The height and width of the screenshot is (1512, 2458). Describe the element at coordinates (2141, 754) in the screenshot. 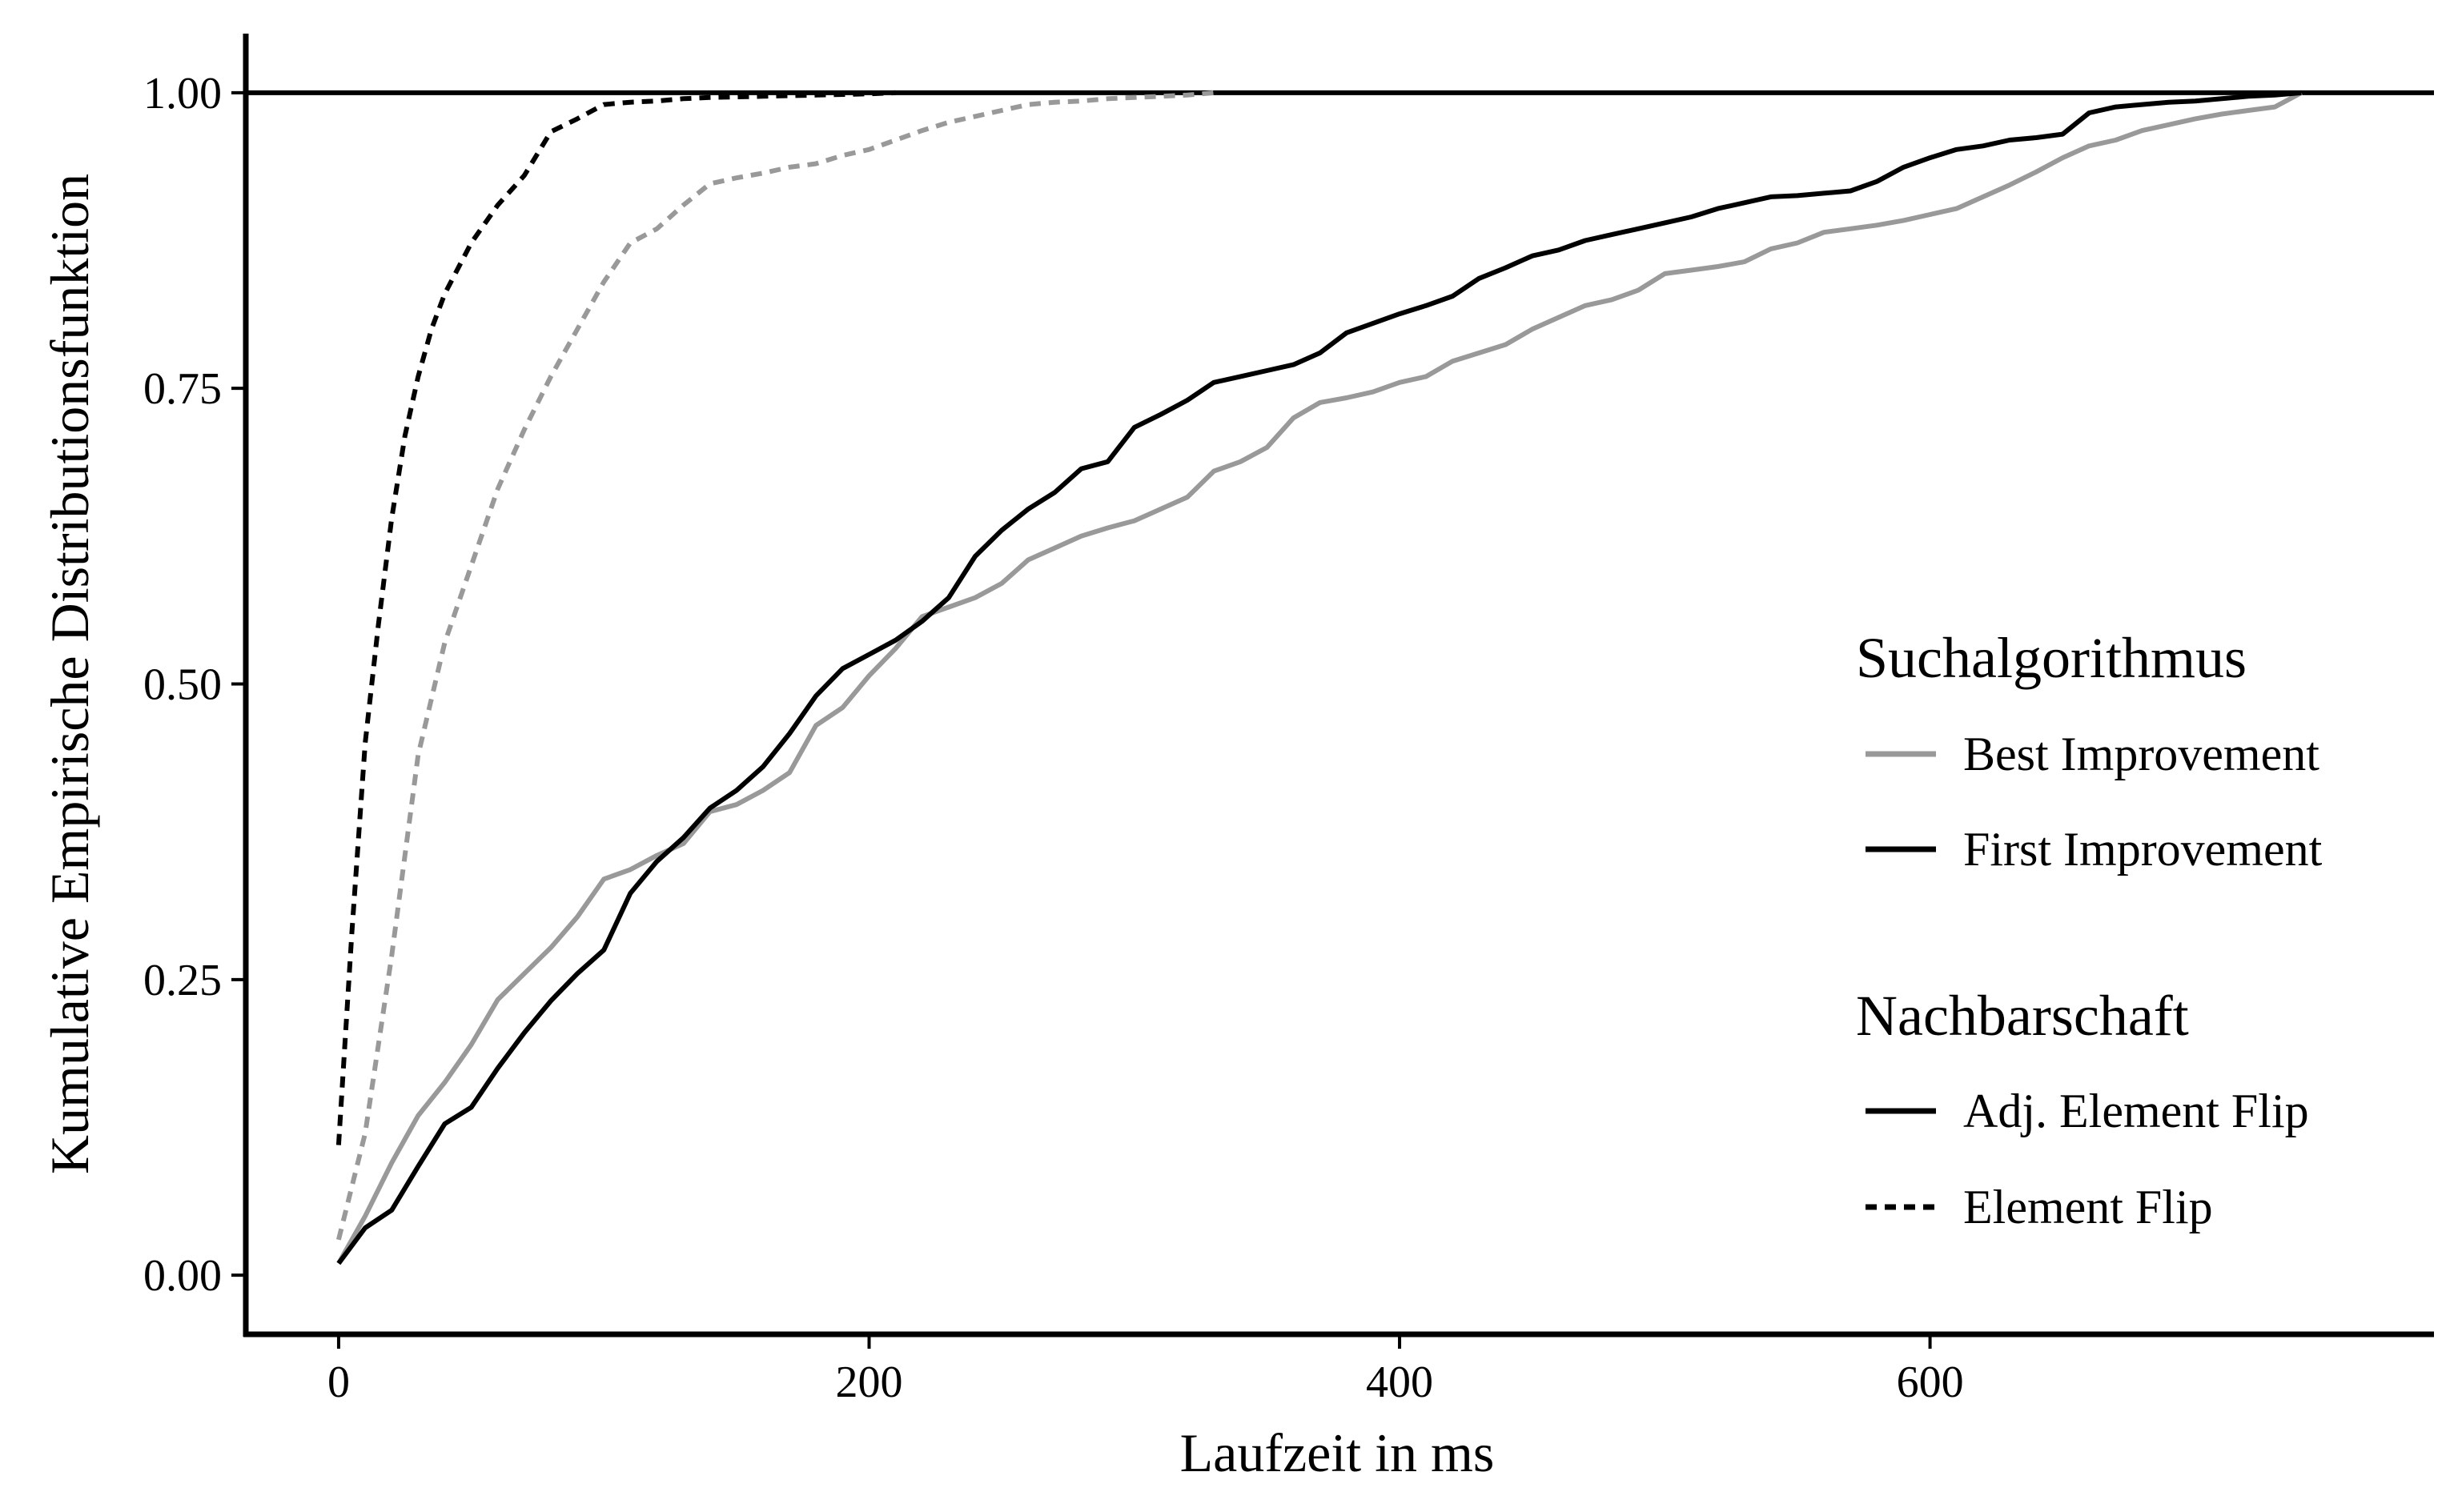

I see `legend-label-best-improvement: Best Improvement` at that location.